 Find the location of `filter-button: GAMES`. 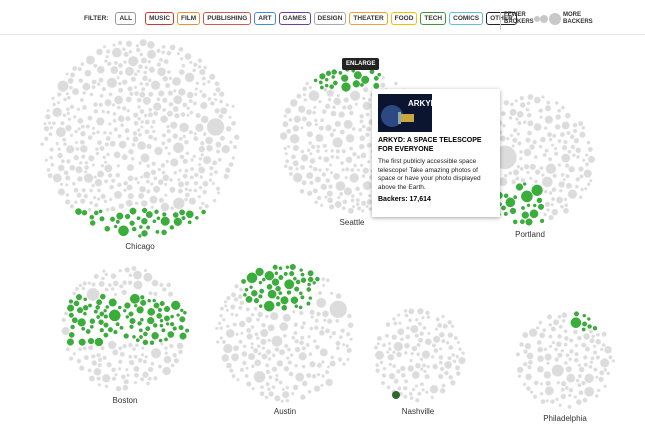

filter-button: GAMES is located at coordinates (294, 18).